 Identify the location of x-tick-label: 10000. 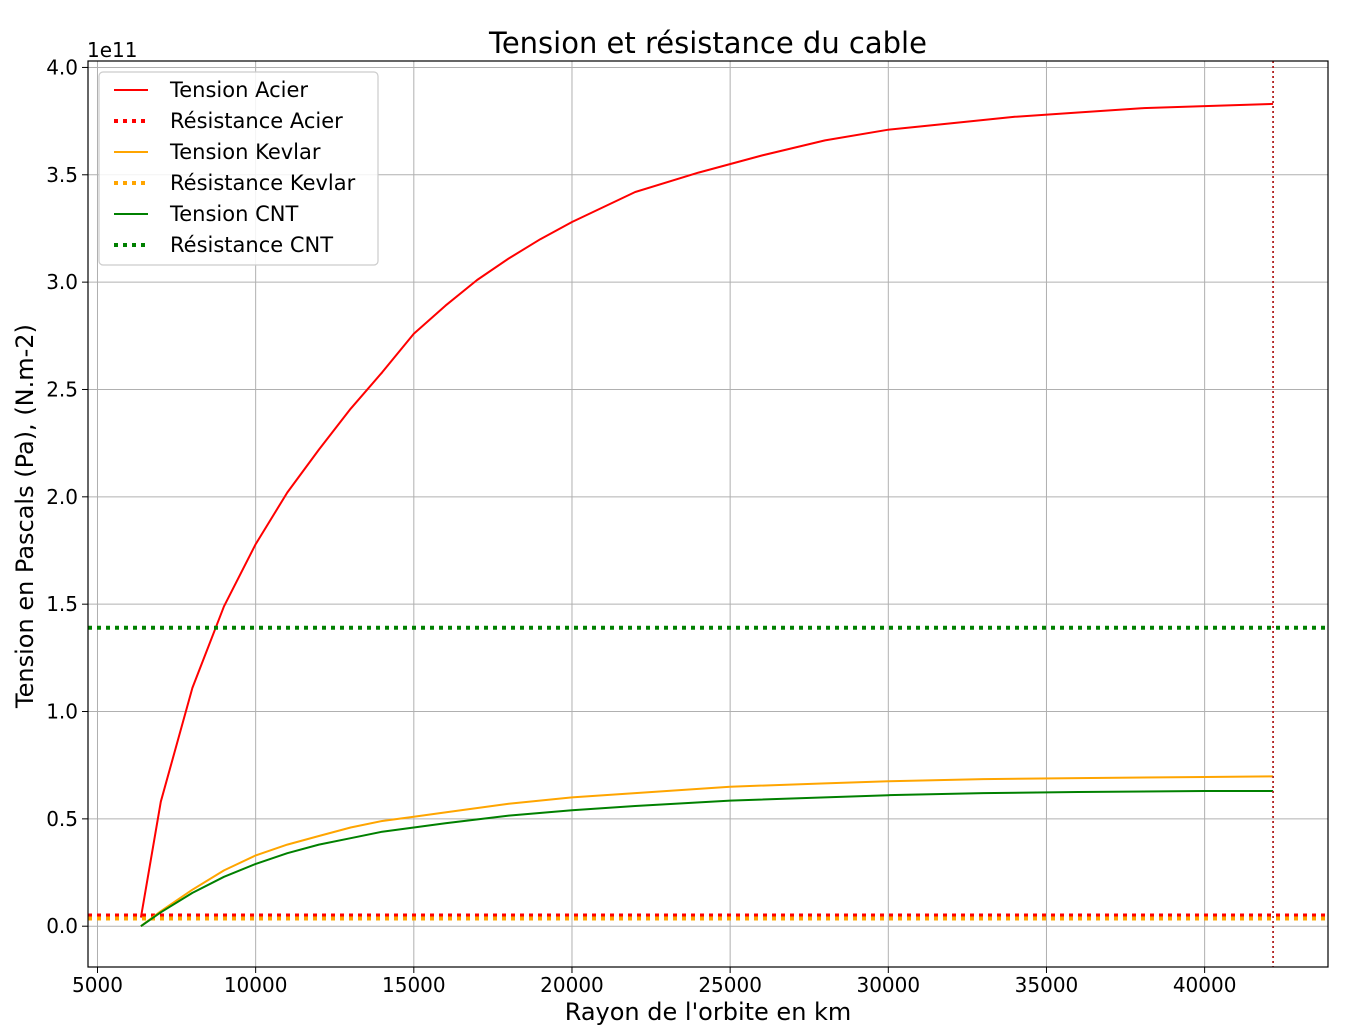
(256, 985).